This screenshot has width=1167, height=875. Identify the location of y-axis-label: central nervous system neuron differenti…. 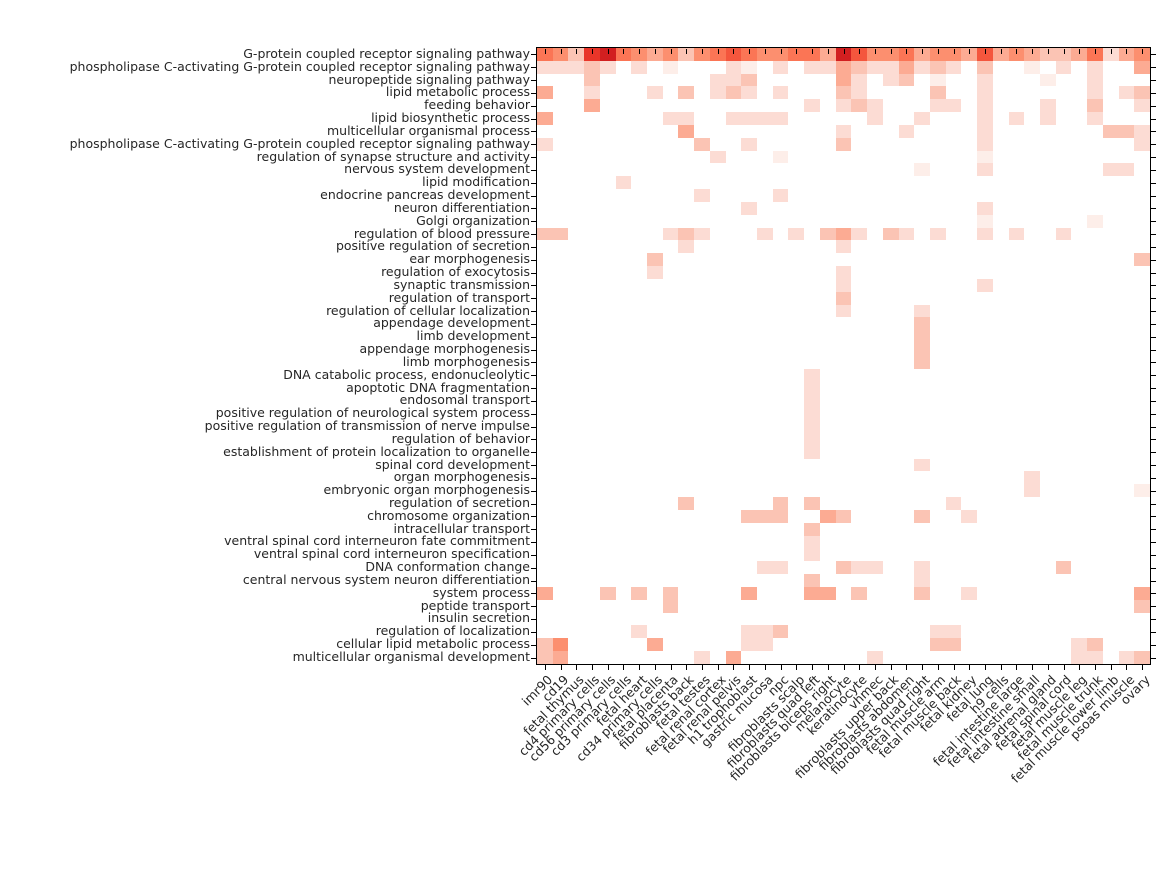
(386, 579).